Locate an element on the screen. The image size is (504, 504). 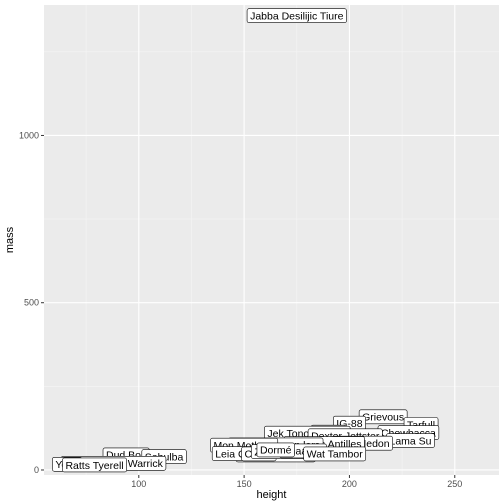
point-label-text: Lama Su is located at coordinates (411, 441).